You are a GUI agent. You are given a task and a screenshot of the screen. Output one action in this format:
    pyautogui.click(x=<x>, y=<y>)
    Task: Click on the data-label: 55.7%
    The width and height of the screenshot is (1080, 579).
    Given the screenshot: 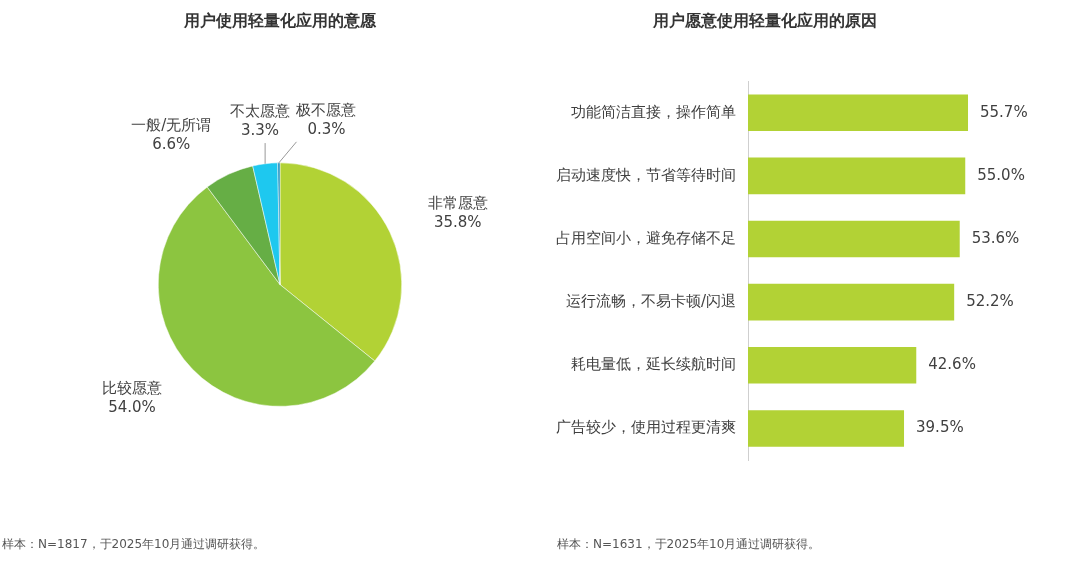 What is the action you would take?
    pyautogui.click(x=1004, y=111)
    